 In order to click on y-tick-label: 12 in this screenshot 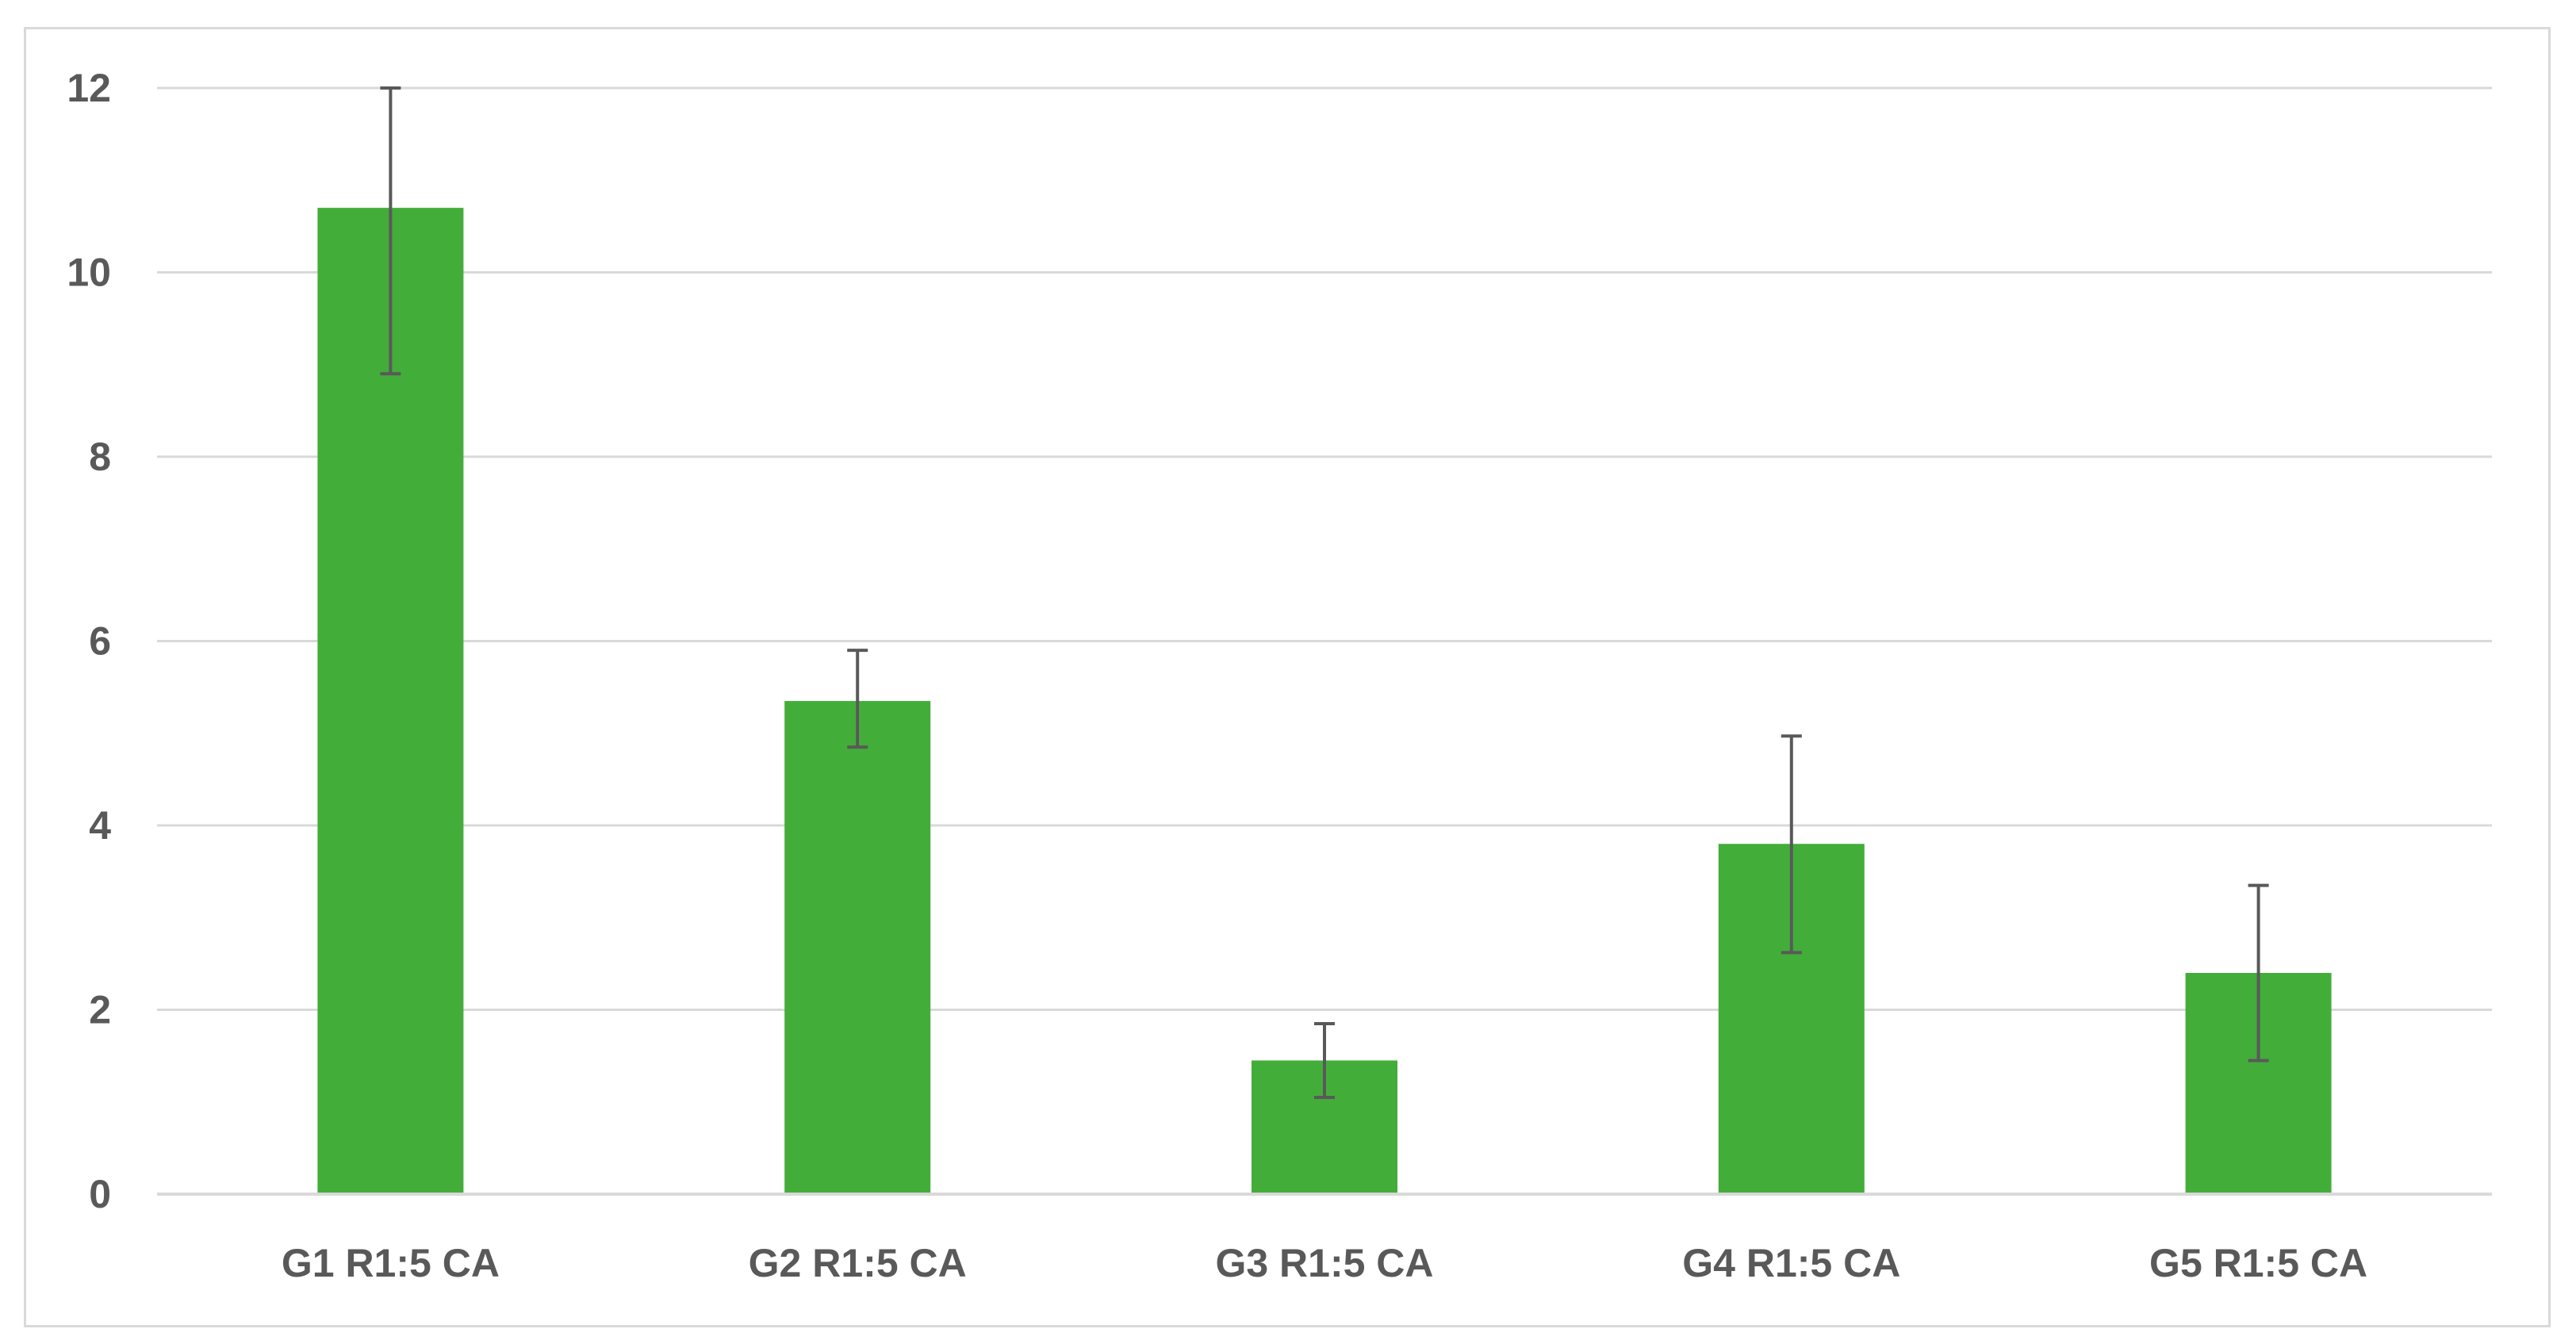, I will do `click(89, 88)`.